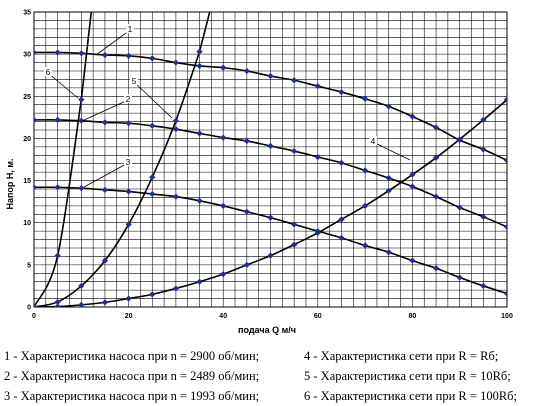  What do you see at coordinates (267, 330) in the screenshot?
I see `x-axis-label: подача Q м/ч` at bounding box center [267, 330].